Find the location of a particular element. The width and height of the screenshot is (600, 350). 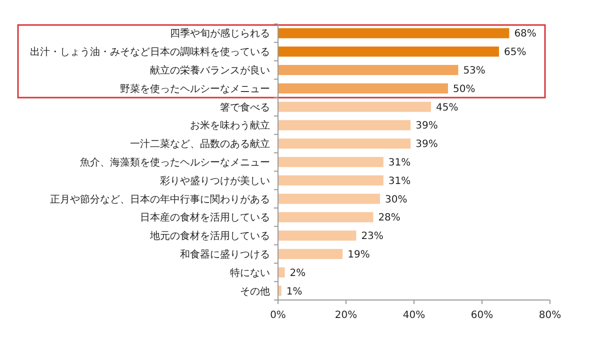

y-tick-label: お米を味わう献立 is located at coordinates (230, 126).